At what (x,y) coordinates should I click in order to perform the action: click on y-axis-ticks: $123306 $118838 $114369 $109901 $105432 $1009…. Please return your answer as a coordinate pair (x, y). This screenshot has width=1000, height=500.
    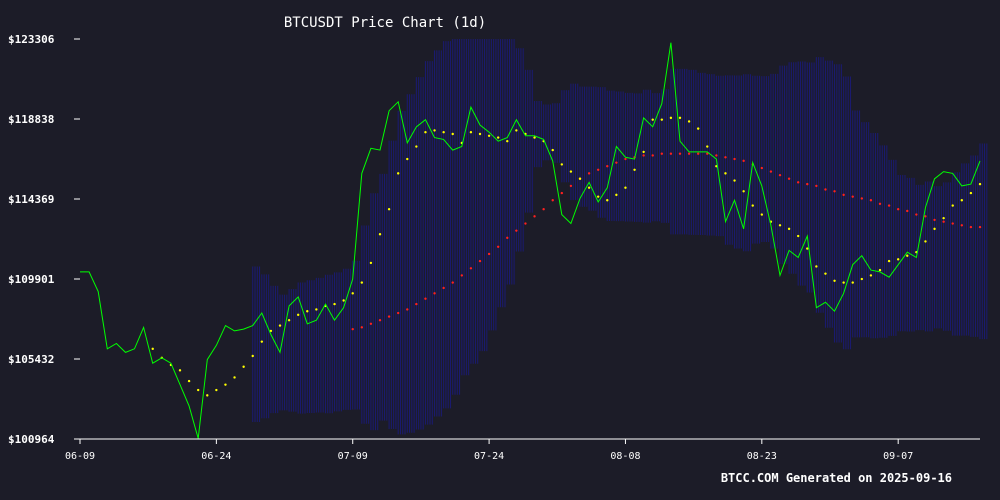
    Looking at the image, I should click on (44, 239).